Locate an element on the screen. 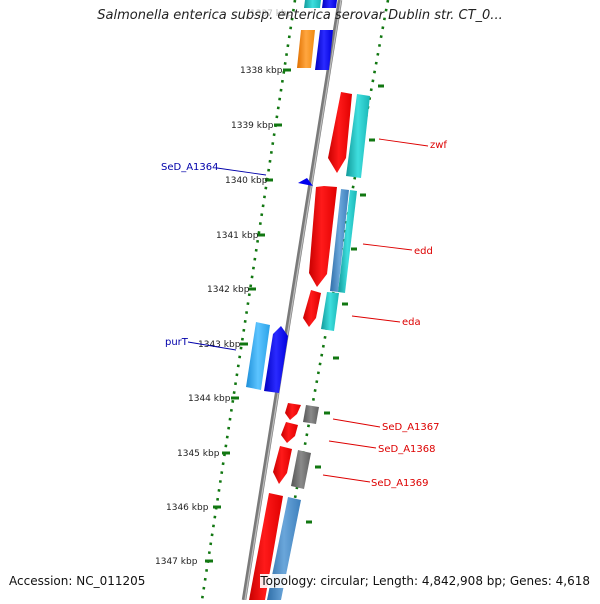  feature-orange is located at coordinates (306, 49).